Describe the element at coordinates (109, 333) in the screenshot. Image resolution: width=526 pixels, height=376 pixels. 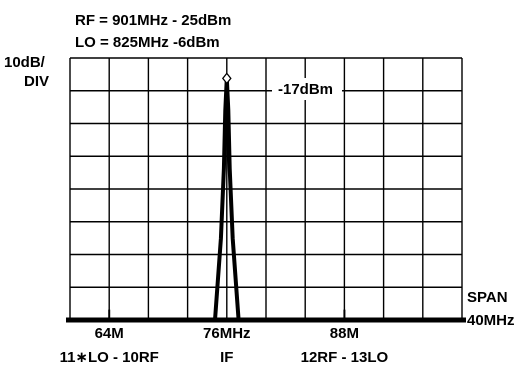
I see `x-tick-label: 64M` at that location.